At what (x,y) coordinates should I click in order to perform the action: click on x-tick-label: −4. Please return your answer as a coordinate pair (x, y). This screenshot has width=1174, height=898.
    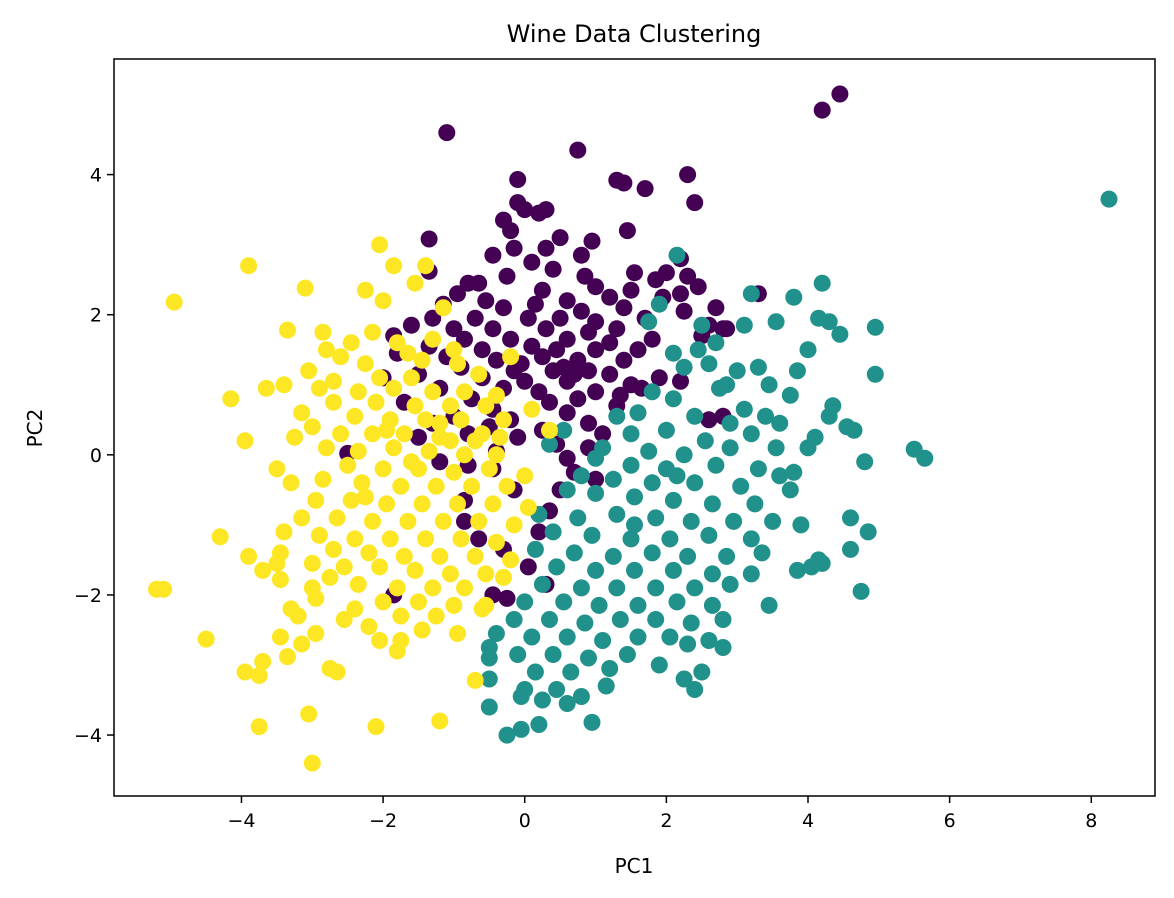
    Looking at the image, I should click on (241, 821).